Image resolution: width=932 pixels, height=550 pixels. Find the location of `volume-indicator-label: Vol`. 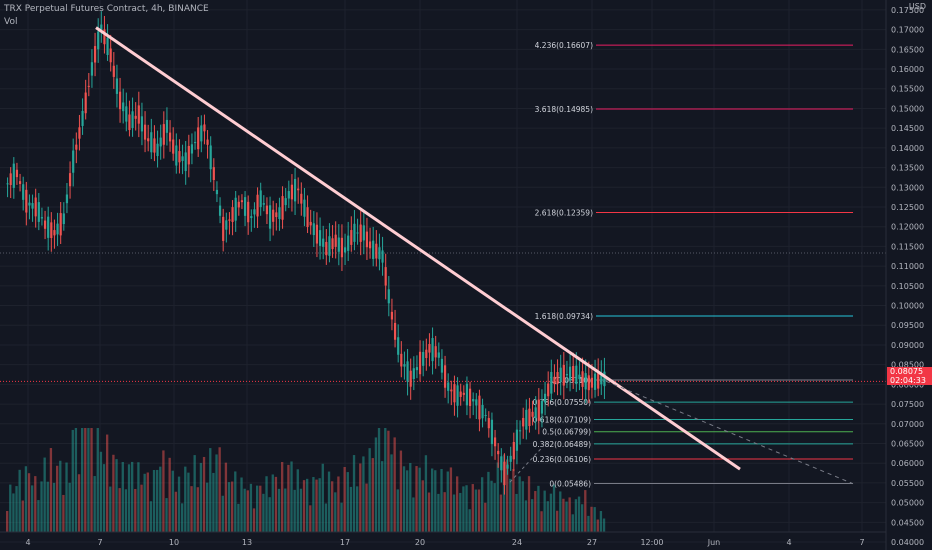

volume-indicator-label: Vol is located at coordinates (11, 22).